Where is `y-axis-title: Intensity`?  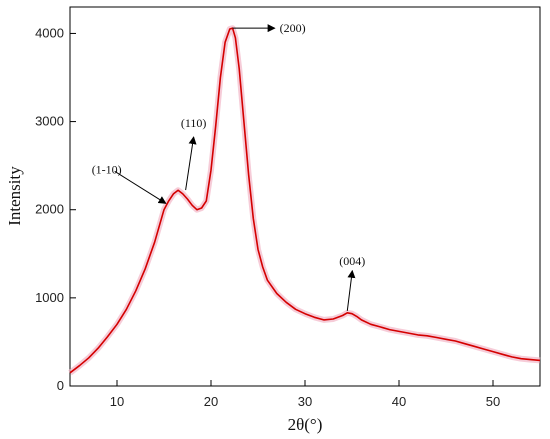
y-axis-title: Intensity is located at coordinates (14, 196).